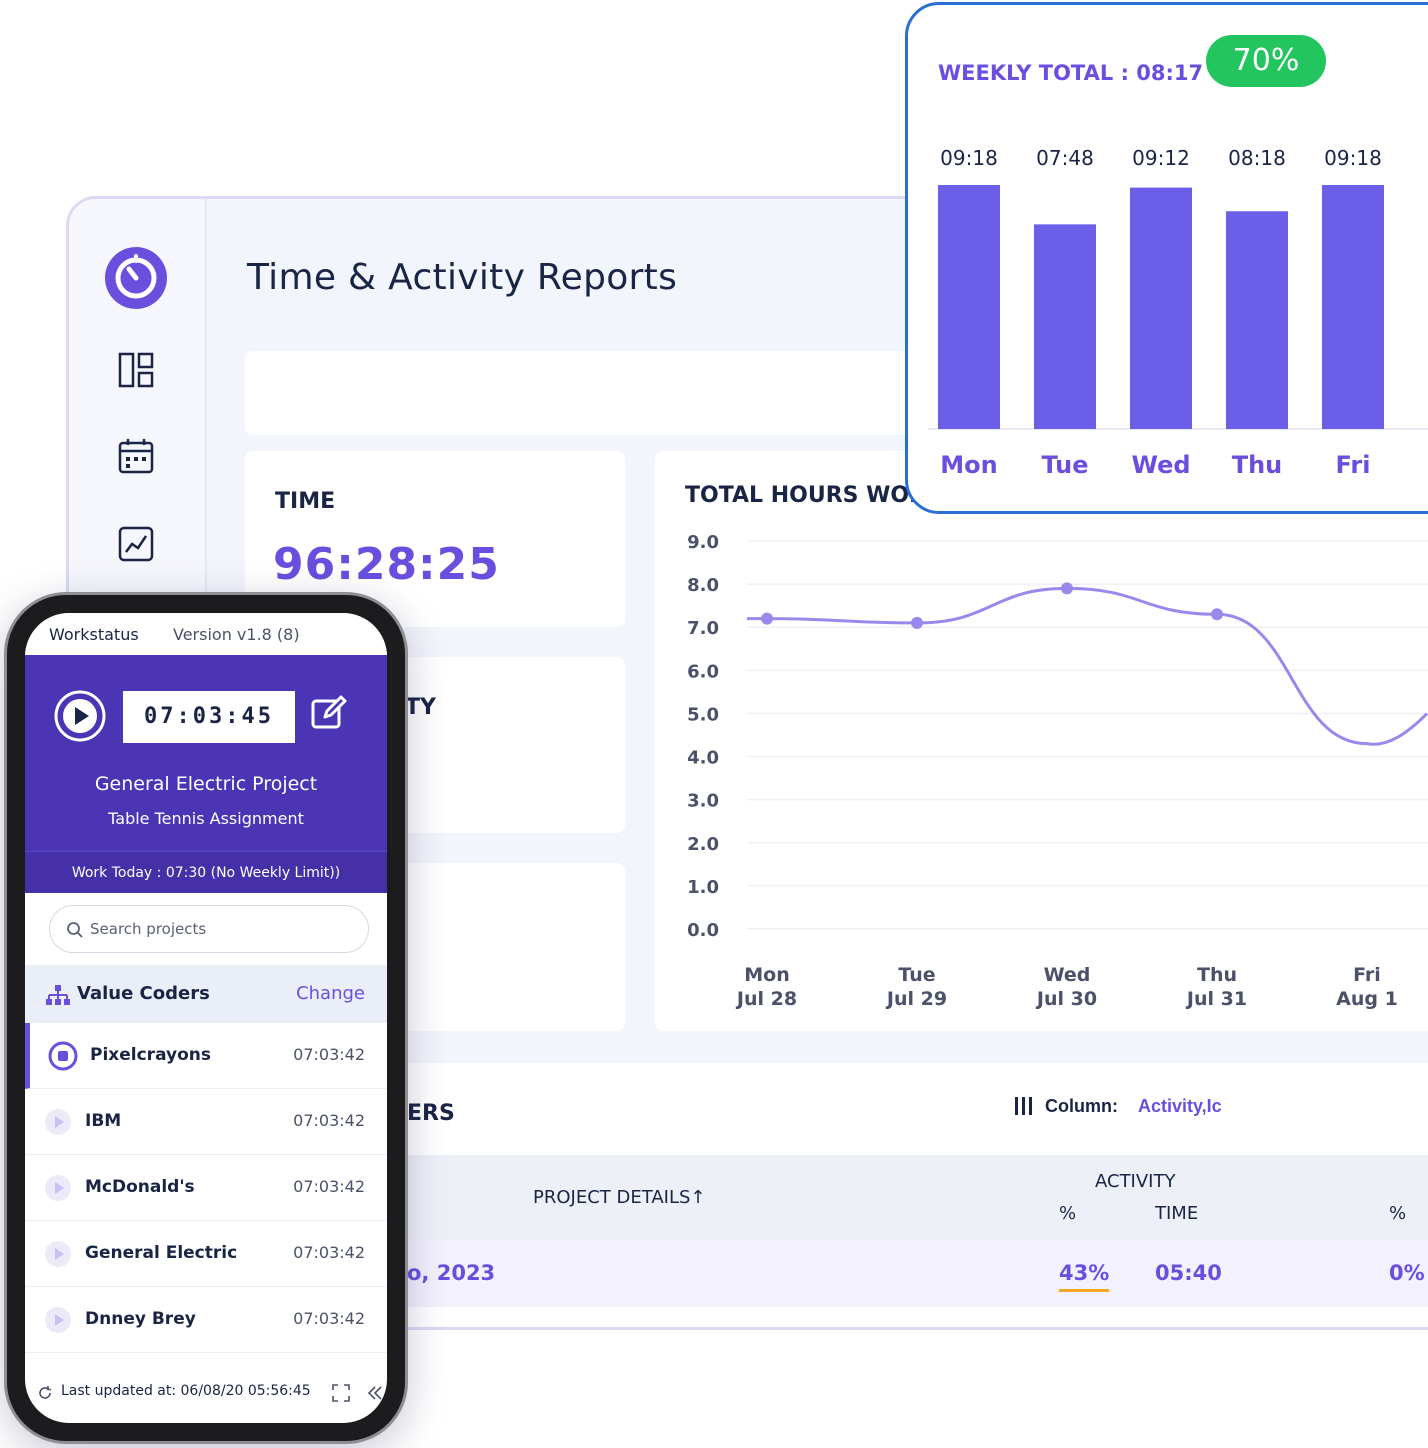  Describe the element at coordinates (220, 929) in the screenshot. I see `search-input` at that location.